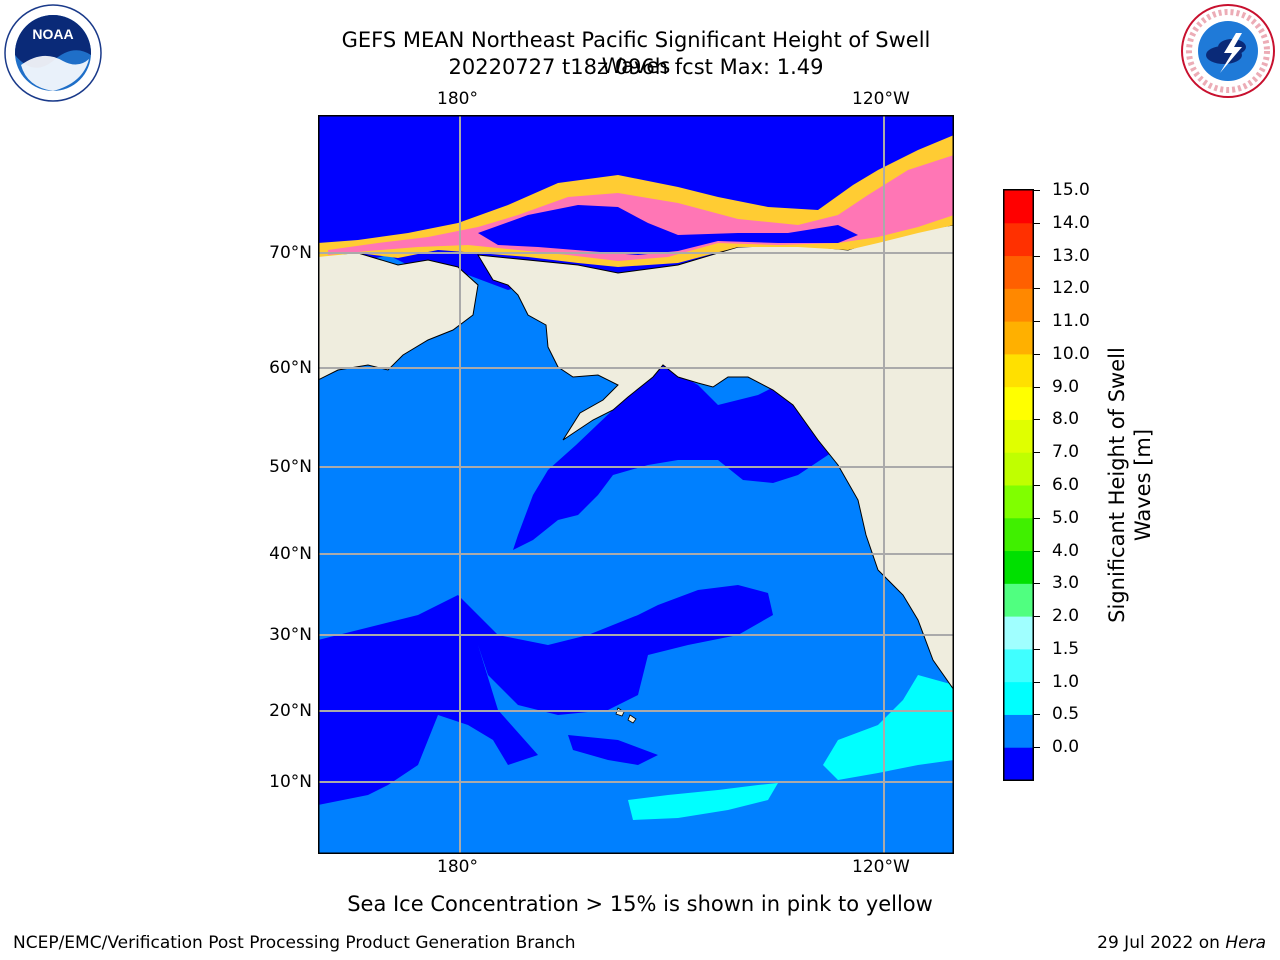 Image resolution: width=1280 pixels, height=960 pixels. Describe the element at coordinates (1066, 452) in the screenshot. I see `colorbar-tick-label: 7.0` at that location.